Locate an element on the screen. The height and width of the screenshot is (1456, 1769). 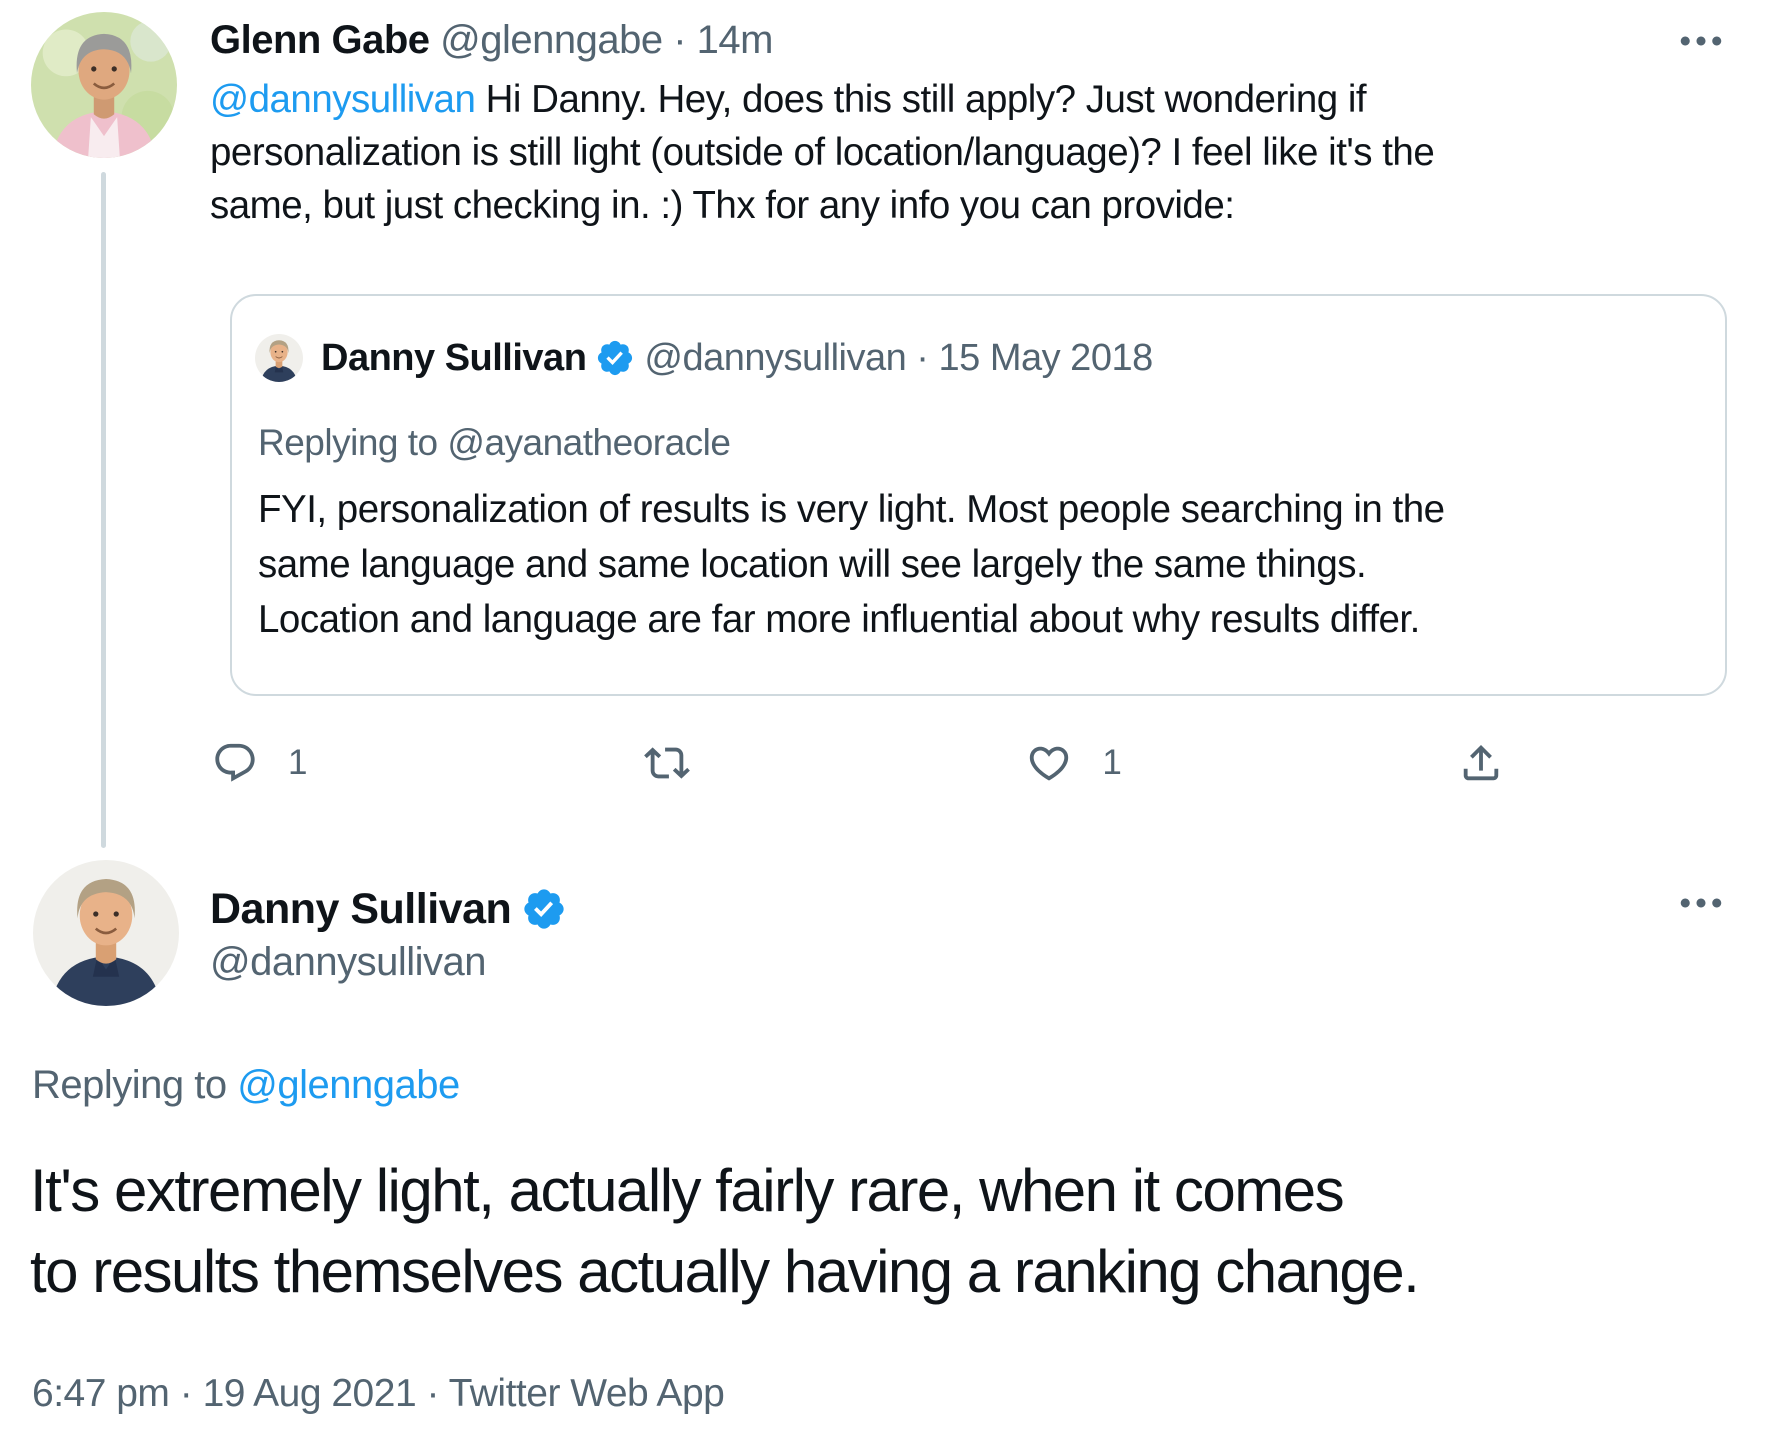
tweet1-header: Glenn Gabe @glenngabe · 14m is located at coordinates (491, 40).